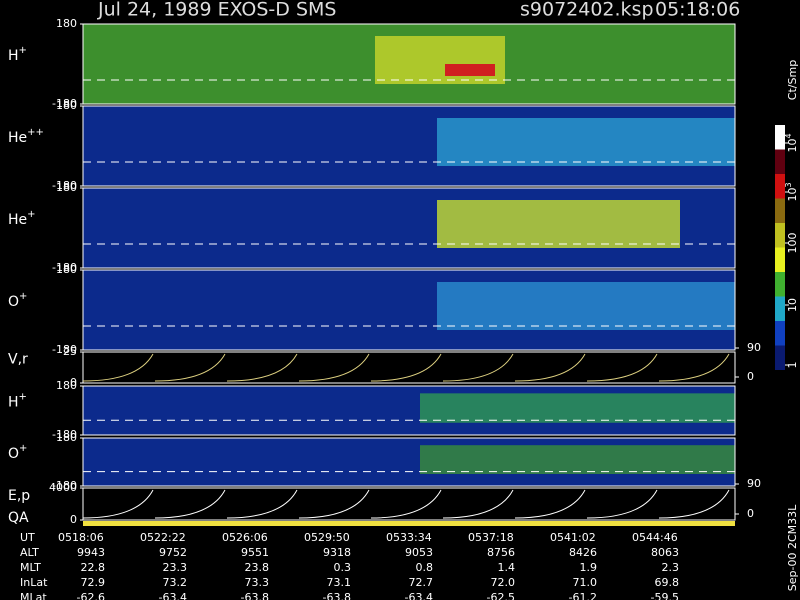 The height and width of the screenshot is (600, 800). What do you see at coordinates (343, 567) in the screenshot?
I see `ephemeris-value: 0.3` at bounding box center [343, 567].